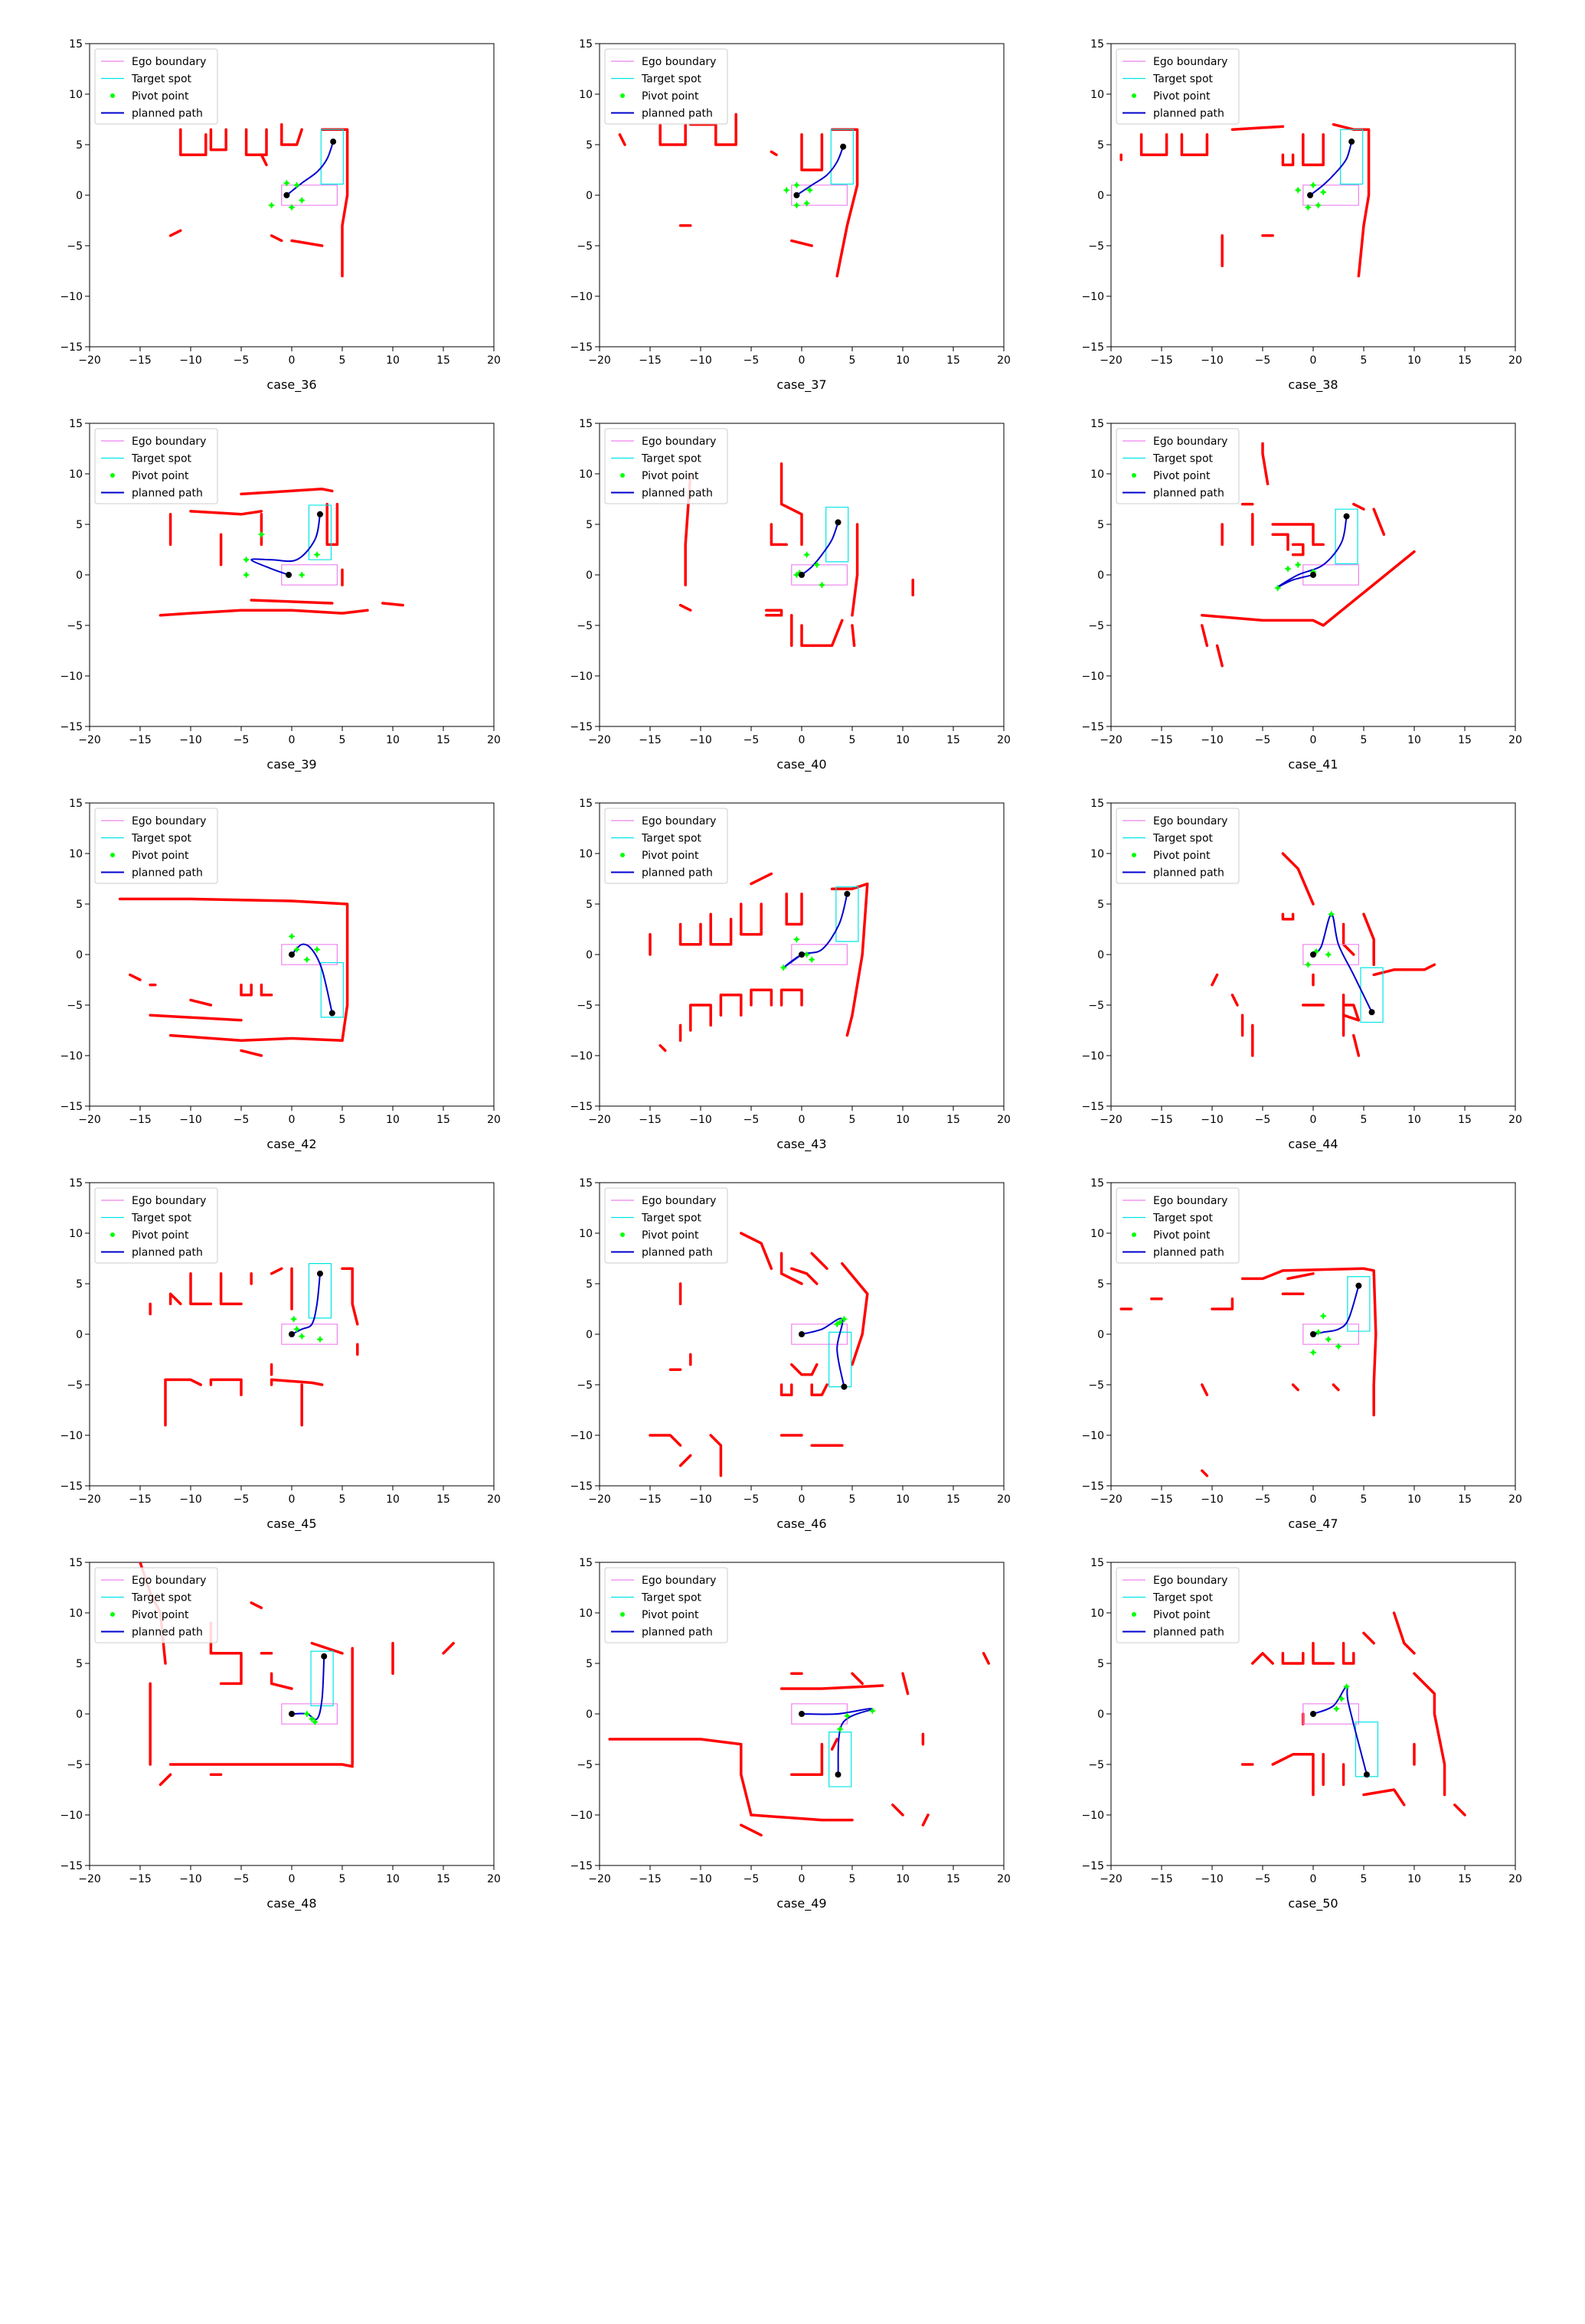  What do you see at coordinates (1092, 1056) in the screenshot?
I see `y-tick-label: −10` at bounding box center [1092, 1056].